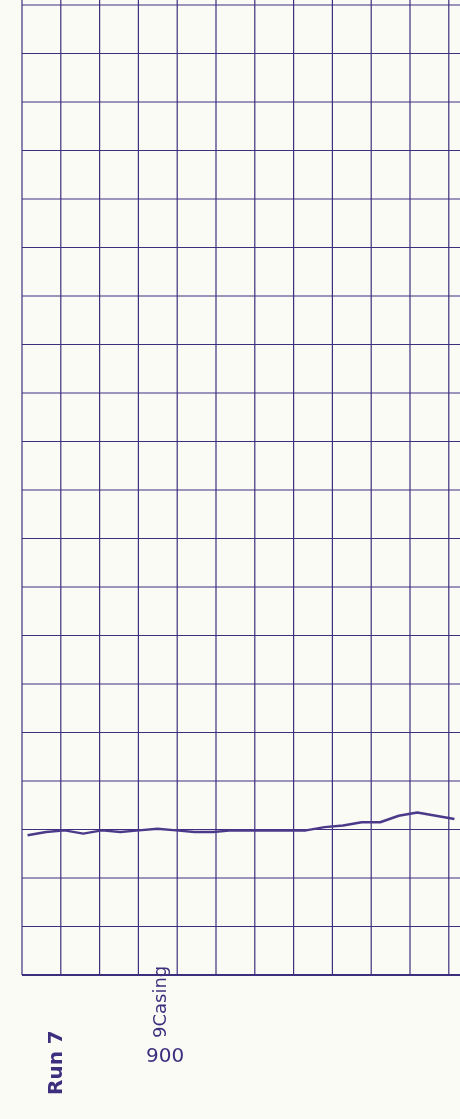 The height and width of the screenshot is (1119, 460). I want to click on text: 900, so click(165, 1055).